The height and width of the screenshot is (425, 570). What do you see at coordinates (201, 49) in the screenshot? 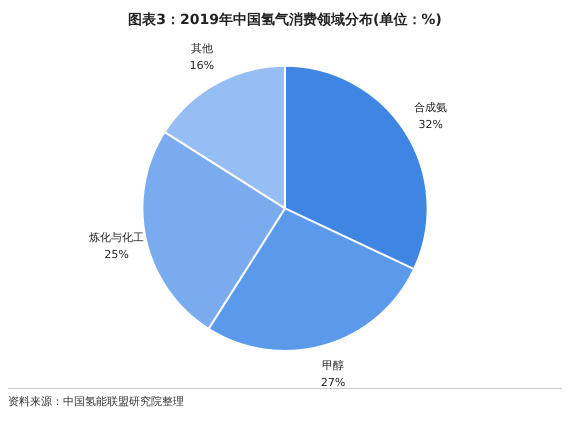
I see `slice-label: 其他` at bounding box center [201, 49].